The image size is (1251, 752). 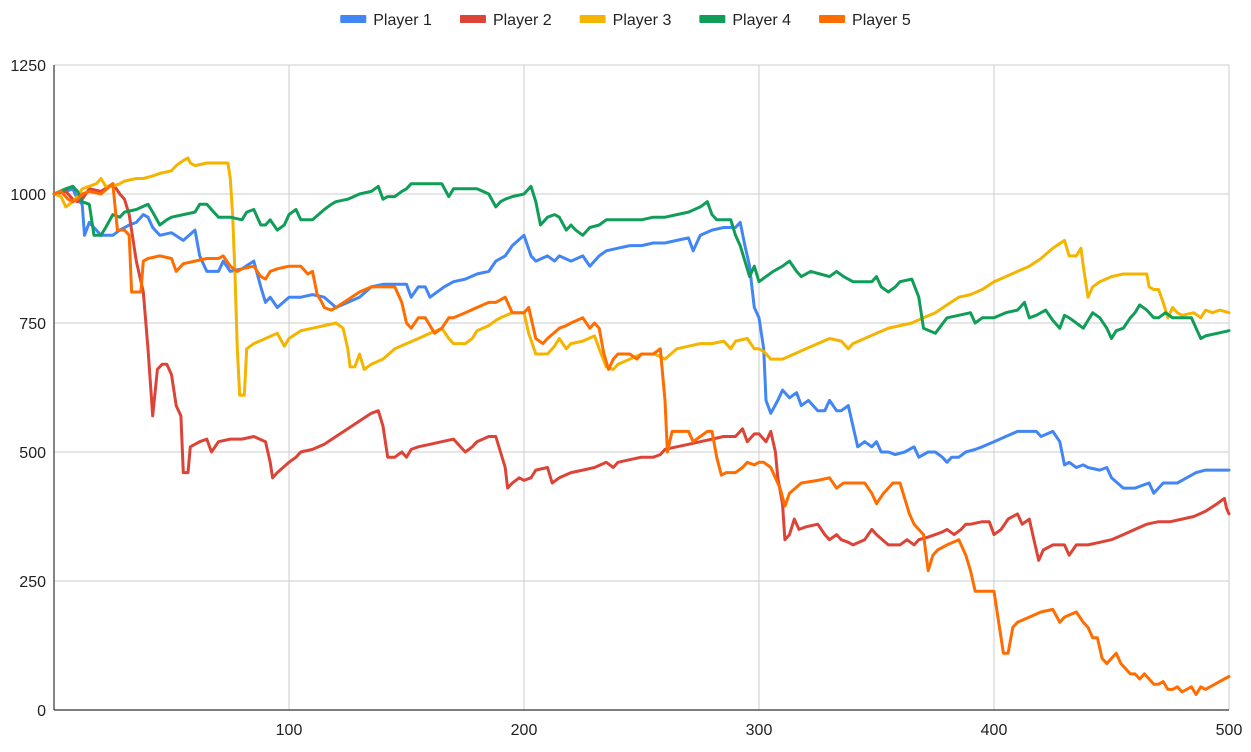 What do you see at coordinates (402, 20) in the screenshot?
I see `legend-label: Player 1` at bounding box center [402, 20].